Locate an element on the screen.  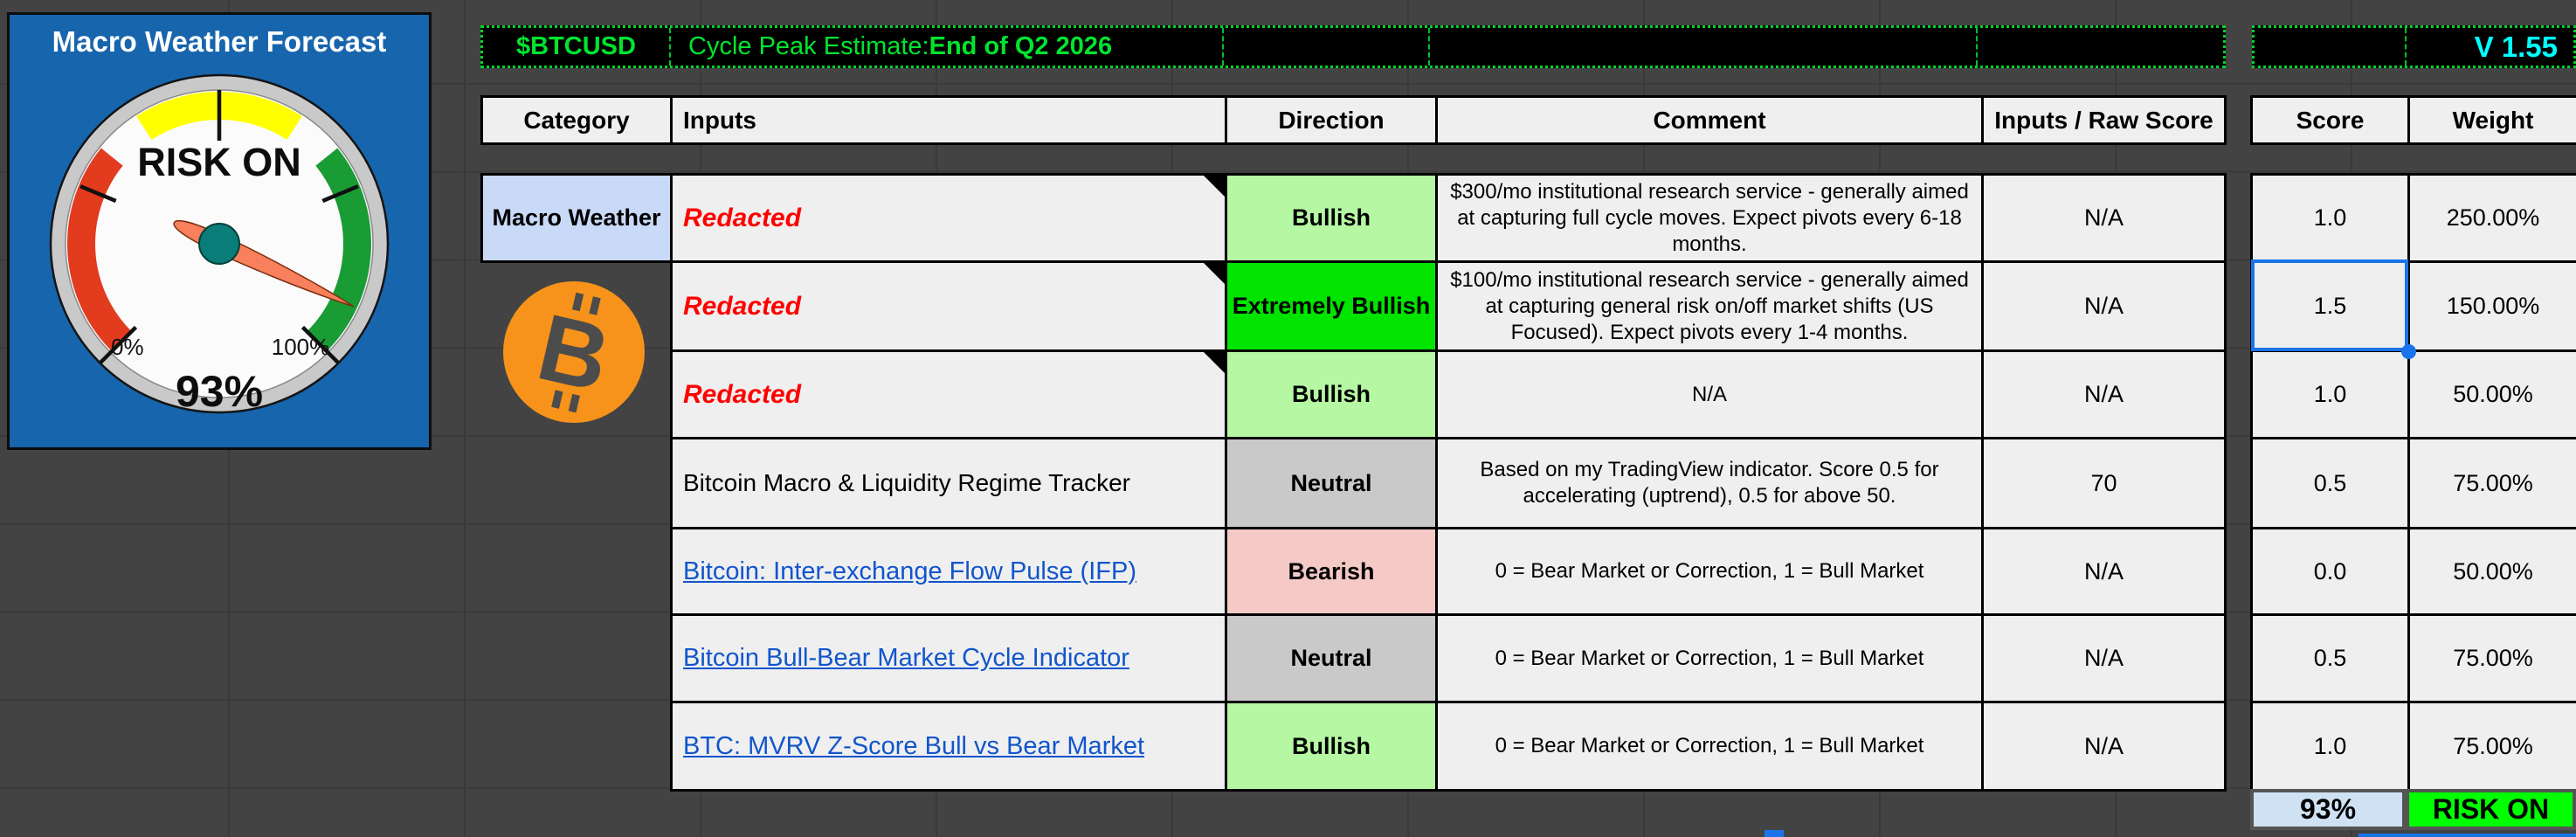
raw-score-cell: 70 is located at coordinates (2104, 483).